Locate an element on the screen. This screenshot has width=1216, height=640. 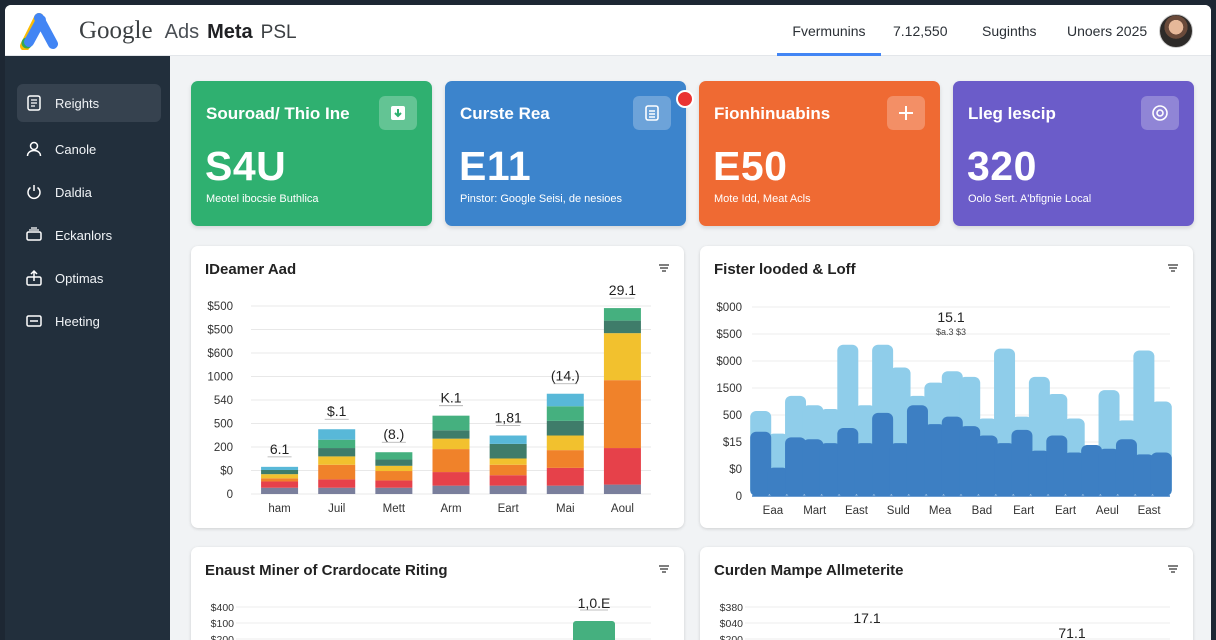
stat-card-orange: Fionhinuabins E50 Mote Idd, Meat Acls is located at coordinates (819, 153).